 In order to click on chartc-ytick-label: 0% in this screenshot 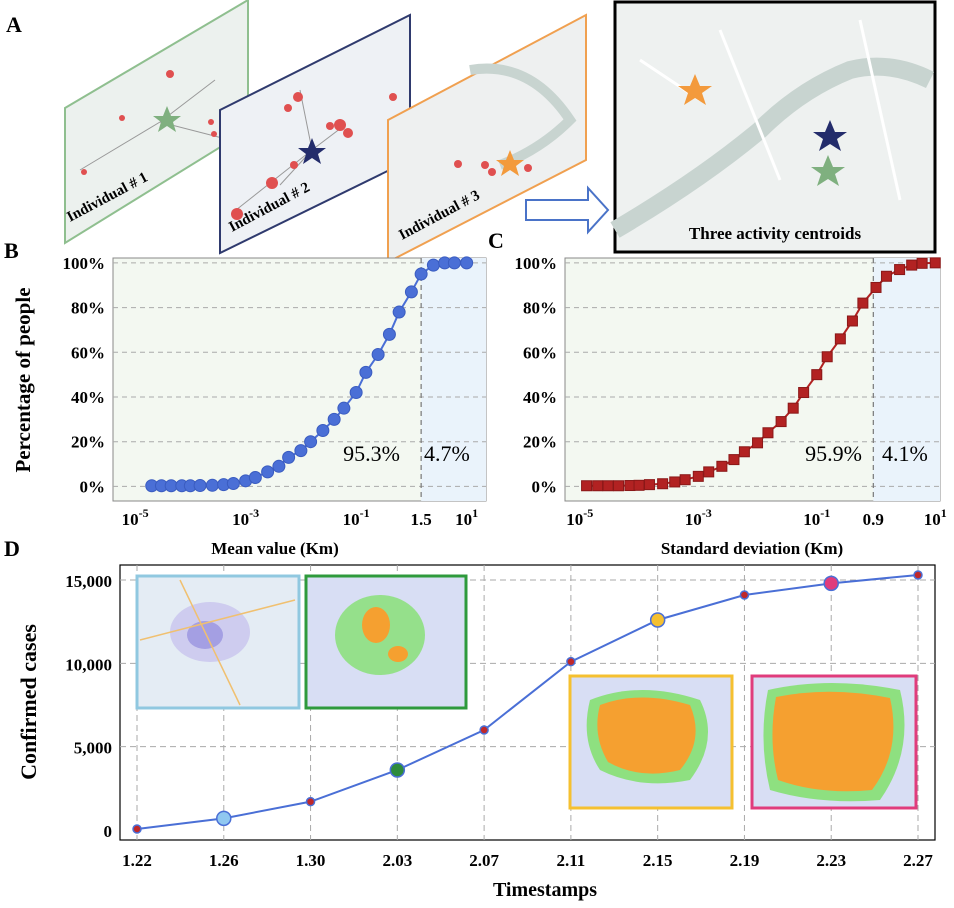, I will do `click(545, 486)`.